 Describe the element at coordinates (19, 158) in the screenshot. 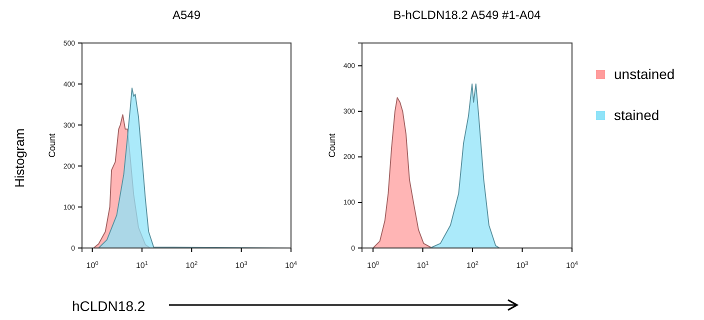

I see `text: Histogram` at that location.